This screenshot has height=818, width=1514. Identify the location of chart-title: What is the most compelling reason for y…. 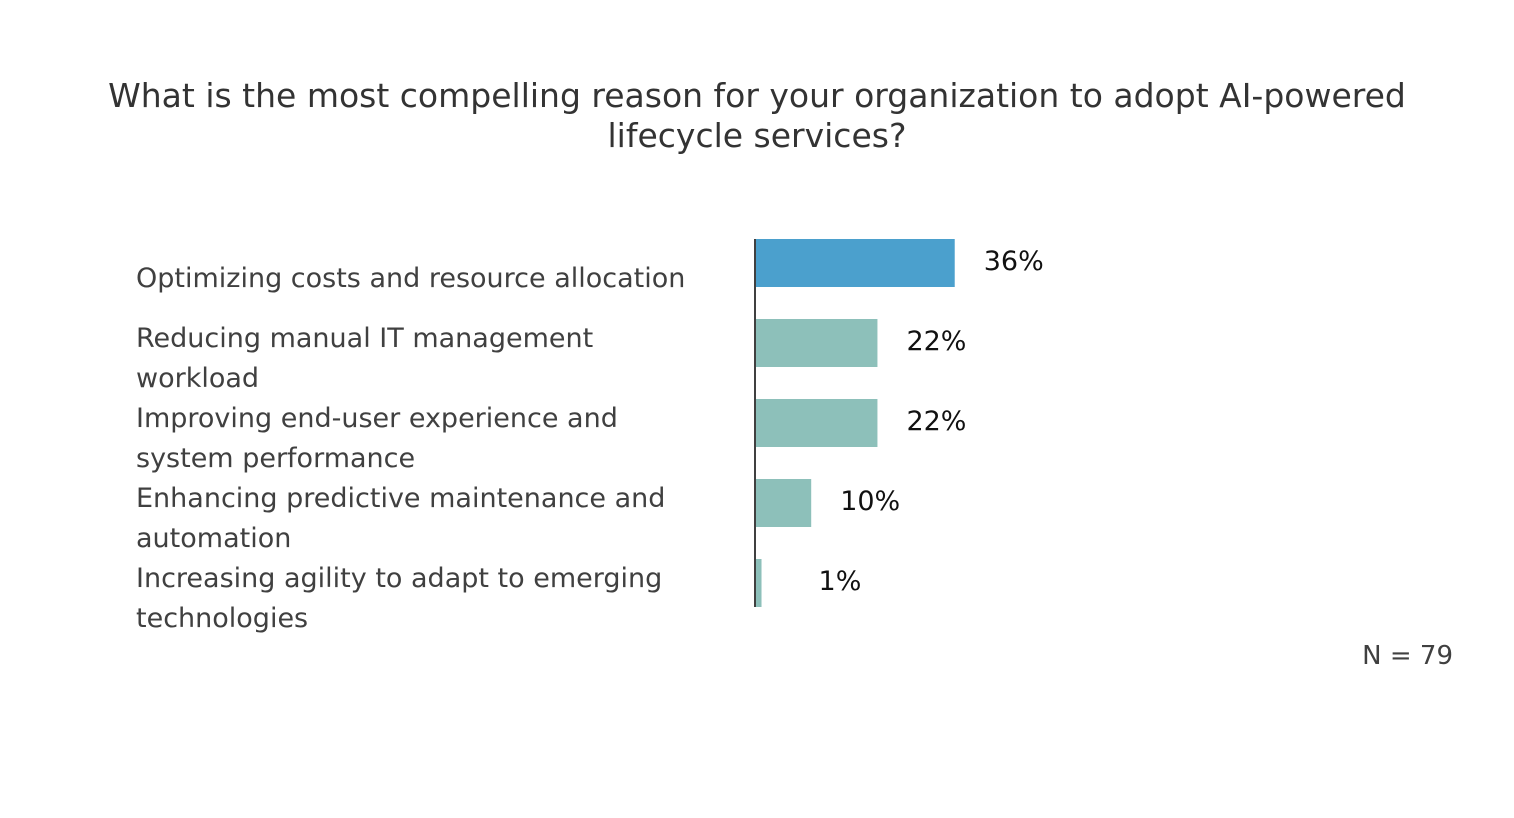
(757, 115).